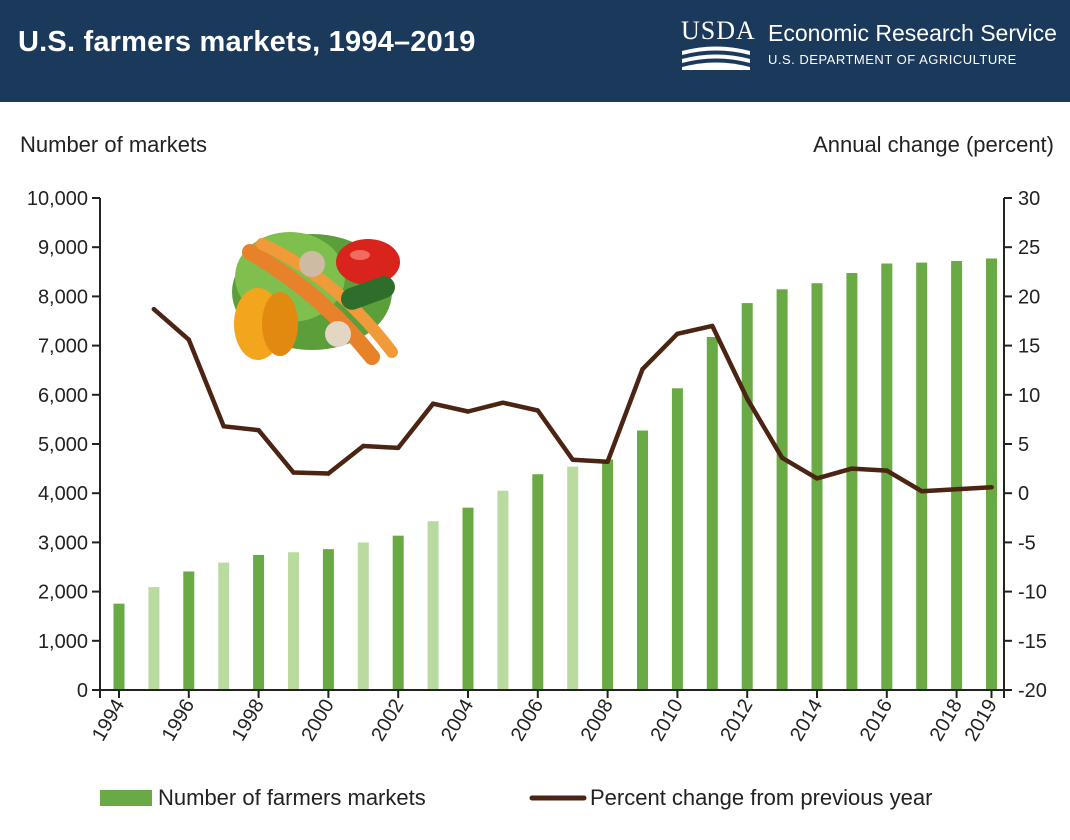 Image resolution: width=1070 pixels, height=840 pixels. What do you see at coordinates (1029, 248) in the screenshot?
I see `y-tick-label-right: 25` at bounding box center [1029, 248].